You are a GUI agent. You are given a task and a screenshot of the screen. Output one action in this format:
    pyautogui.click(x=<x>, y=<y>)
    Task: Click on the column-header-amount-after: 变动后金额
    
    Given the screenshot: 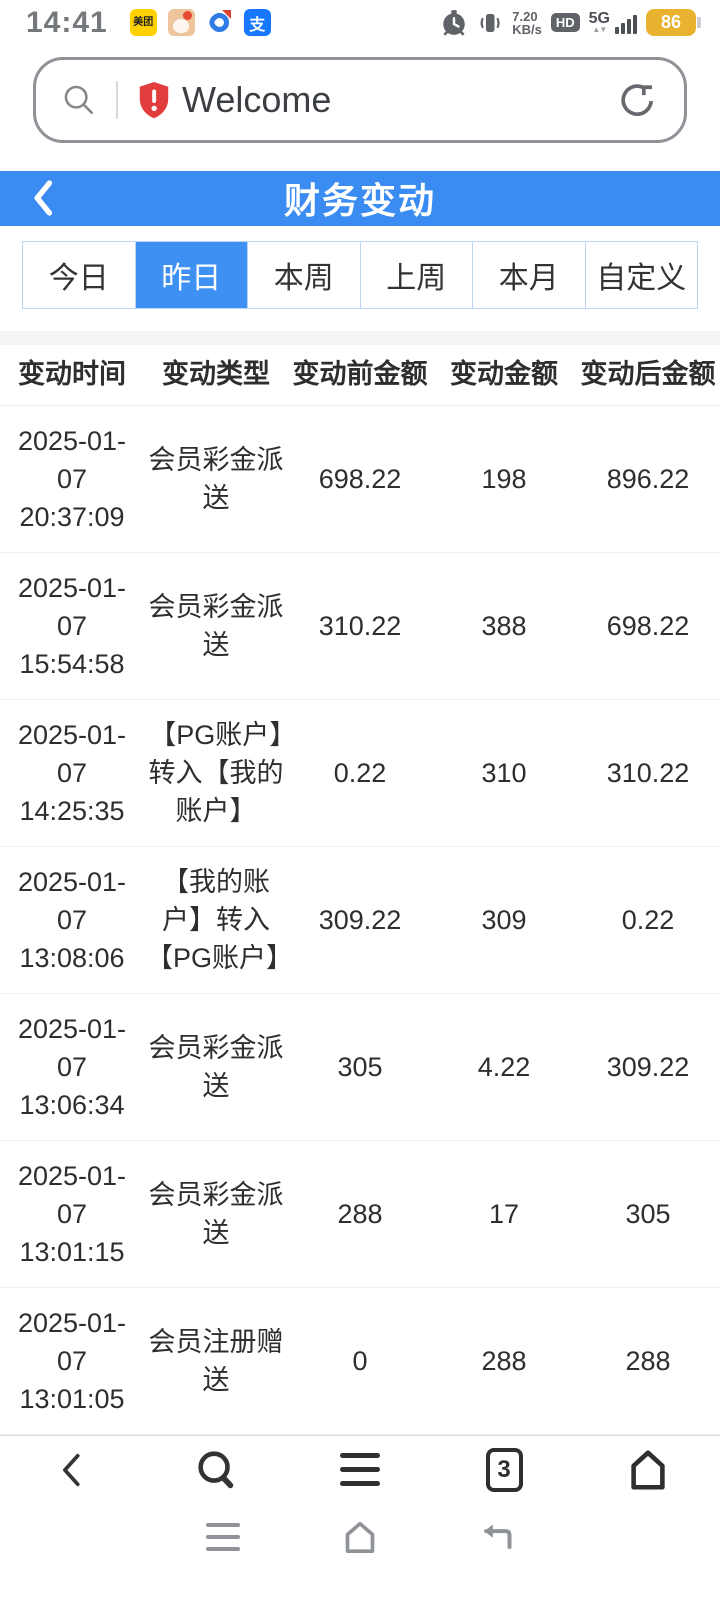 What is the action you would take?
    pyautogui.click(x=648, y=373)
    